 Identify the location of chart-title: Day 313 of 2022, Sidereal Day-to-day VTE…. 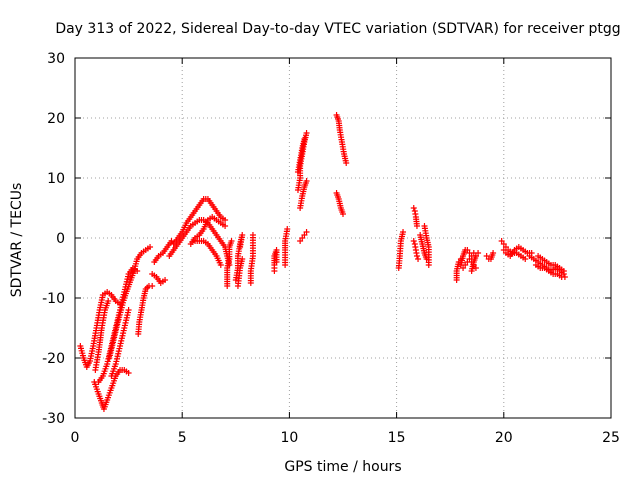
(337, 29).